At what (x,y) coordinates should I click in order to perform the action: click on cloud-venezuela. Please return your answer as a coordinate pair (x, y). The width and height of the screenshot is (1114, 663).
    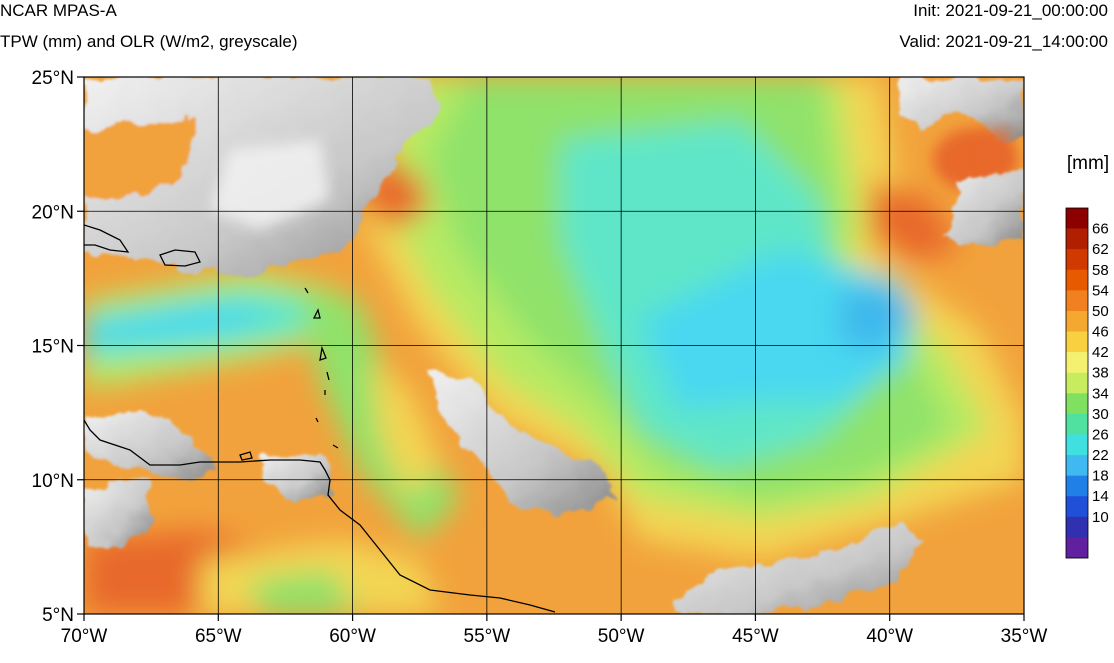
    Looking at the image, I should click on (149, 445).